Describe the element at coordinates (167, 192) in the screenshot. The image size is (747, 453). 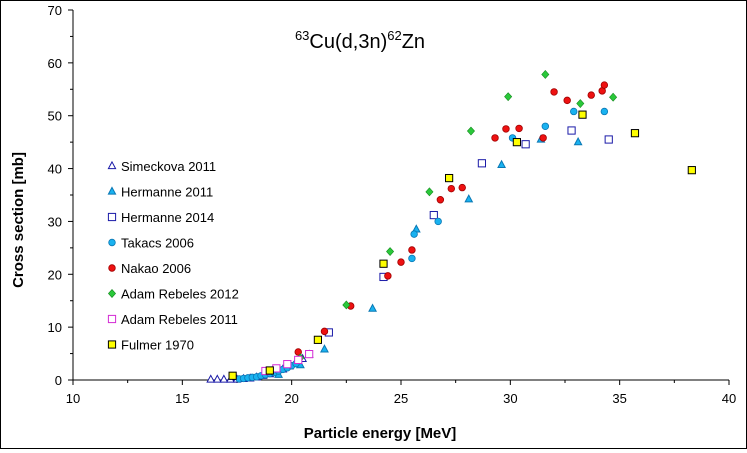
I see `legend-label: Hermanne 2011` at that location.